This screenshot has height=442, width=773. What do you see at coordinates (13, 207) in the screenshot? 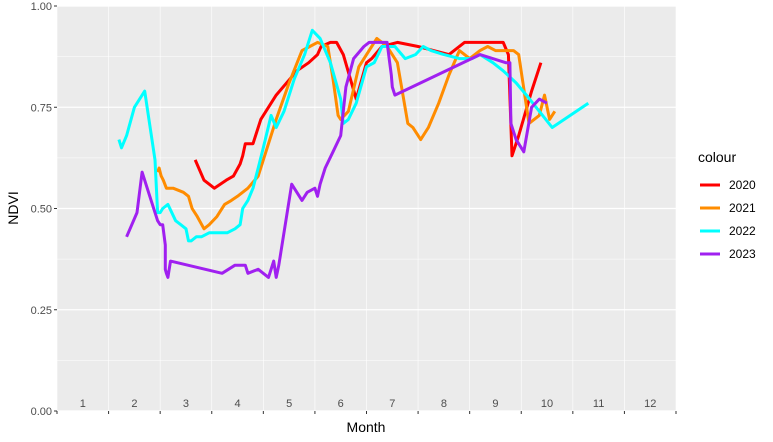
I see `y-axis-title: NDVI` at bounding box center [13, 207].